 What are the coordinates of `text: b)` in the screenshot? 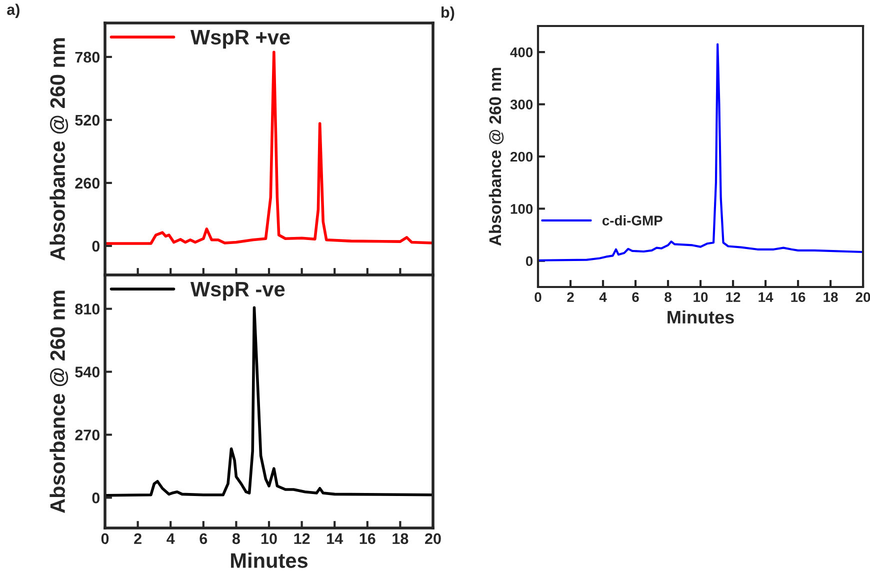 It's located at (448, 13).